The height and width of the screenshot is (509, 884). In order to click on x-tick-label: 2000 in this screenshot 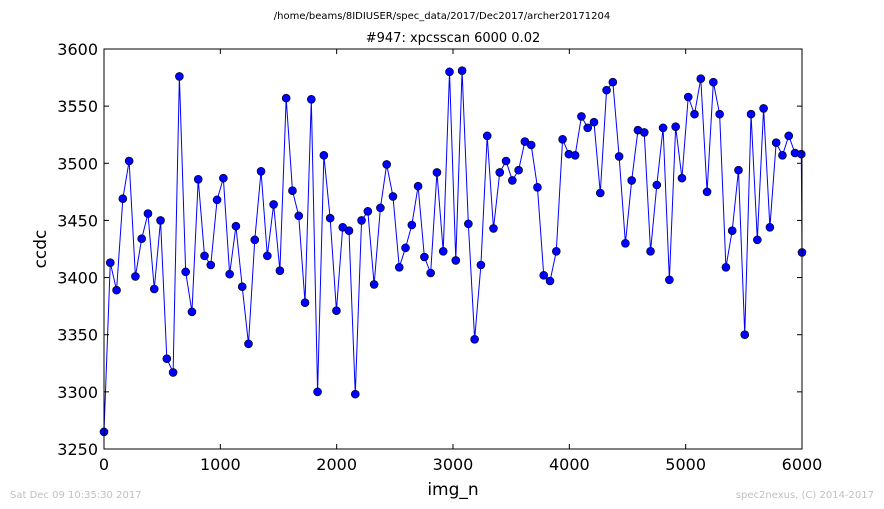, I will do `click(336, 464)`.